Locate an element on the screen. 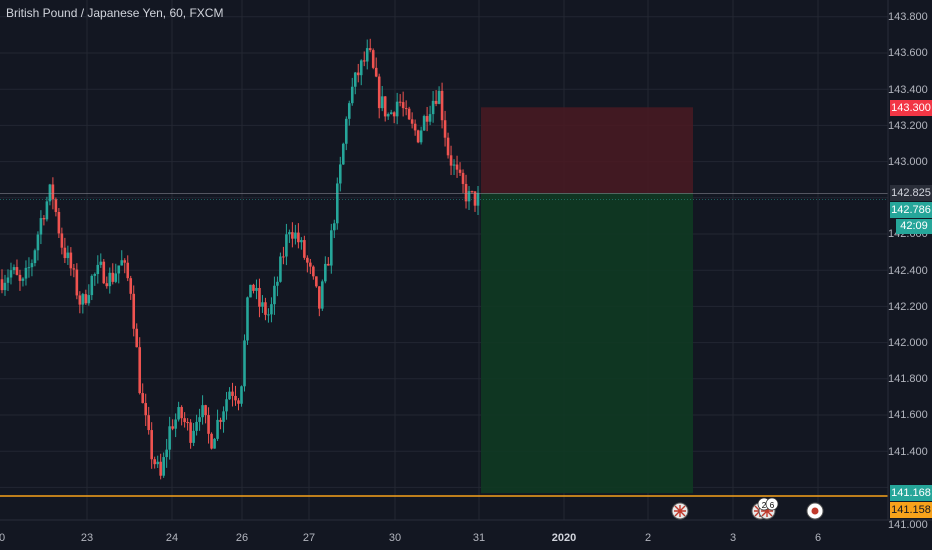 This screenshot has height=550, width=932. chart-symbol-title: British Pound / Japanese Yen, 60, FXCM is located at coordinates (115, 13).